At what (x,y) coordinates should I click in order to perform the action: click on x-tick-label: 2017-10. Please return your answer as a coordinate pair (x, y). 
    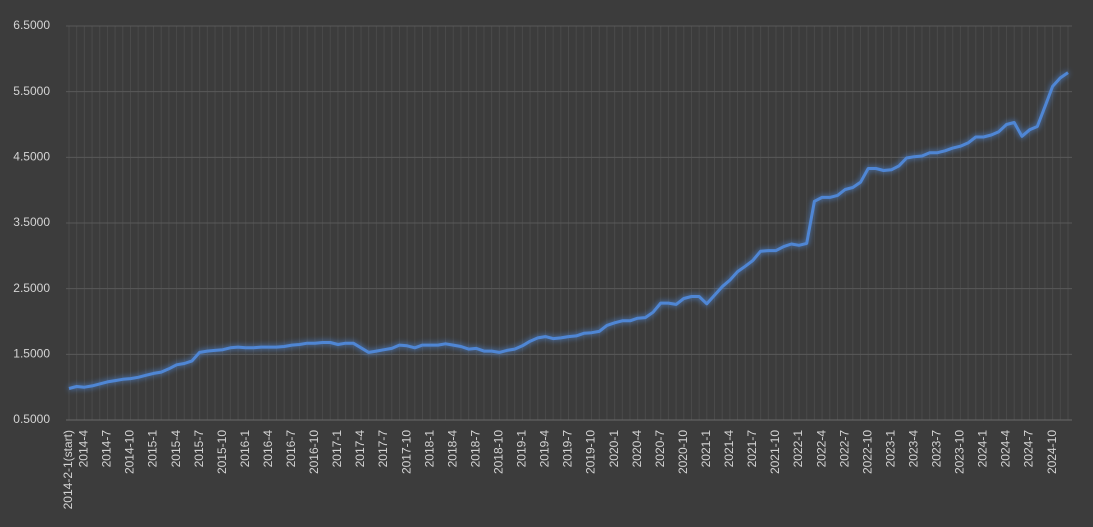
    Looking at the image, I should click on (406, 452).